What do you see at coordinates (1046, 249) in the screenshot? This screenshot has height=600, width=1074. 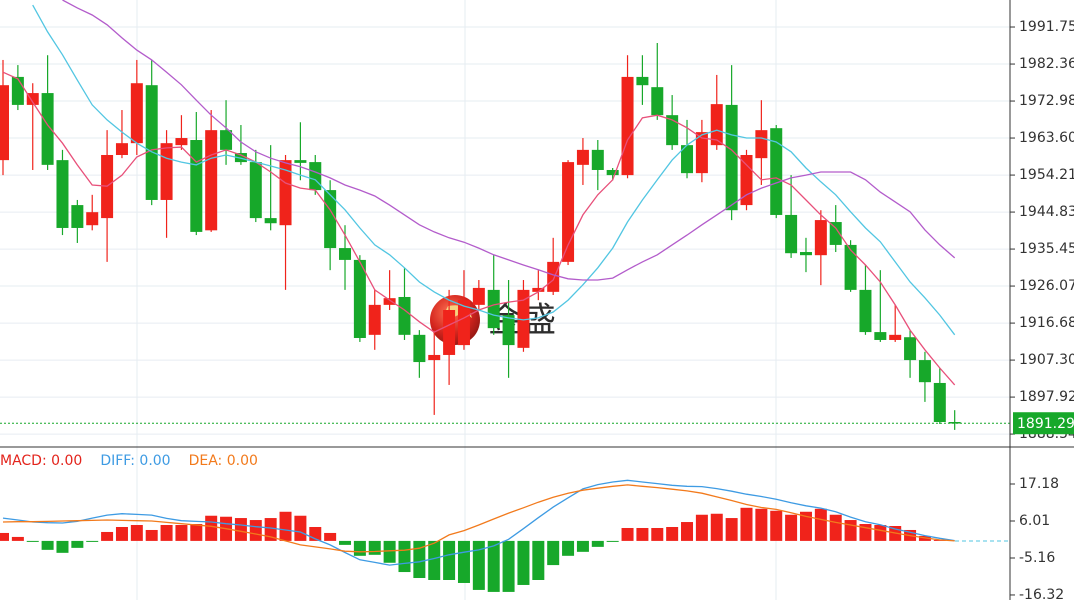 I see `y-tick-label: 1935.45` at bounding box center [1046, 249].